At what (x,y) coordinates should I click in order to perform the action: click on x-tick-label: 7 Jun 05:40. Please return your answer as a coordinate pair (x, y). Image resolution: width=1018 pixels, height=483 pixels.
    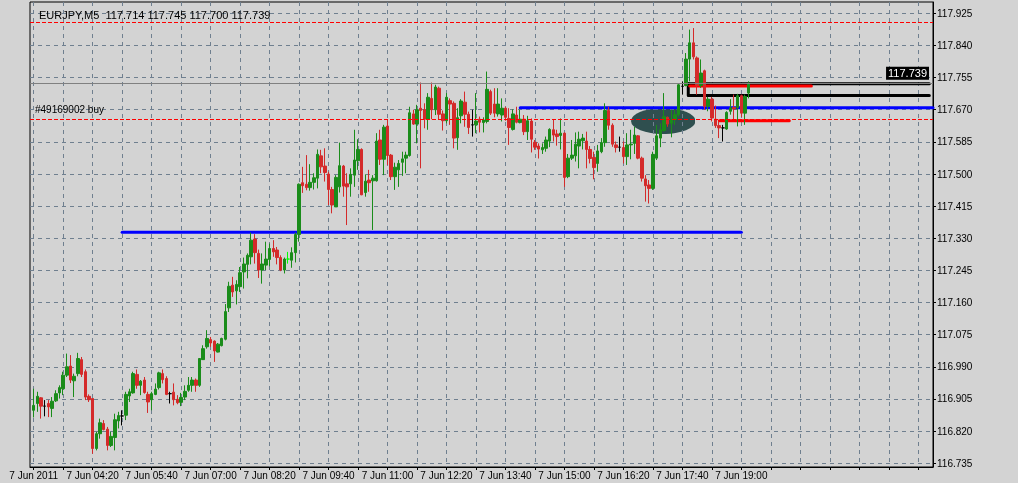
    Looking at the image, I should click on (152, 475).